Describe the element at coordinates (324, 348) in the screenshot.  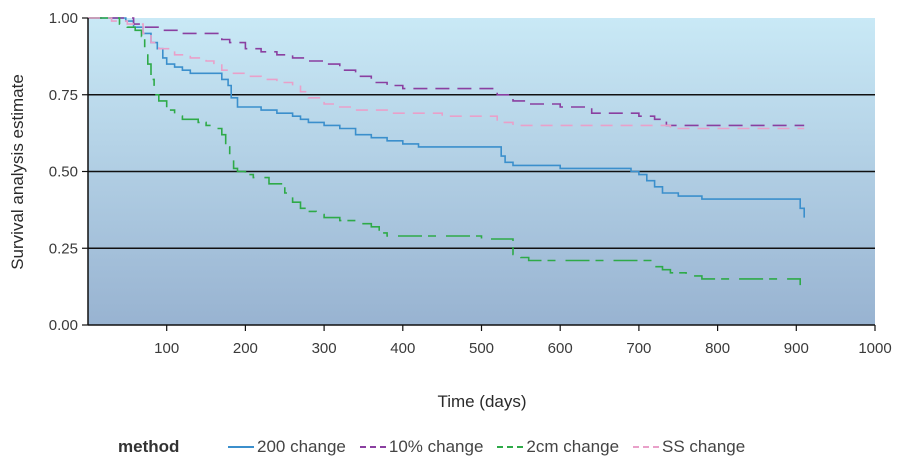
I see `x-tick-label-2: 300` at that location.